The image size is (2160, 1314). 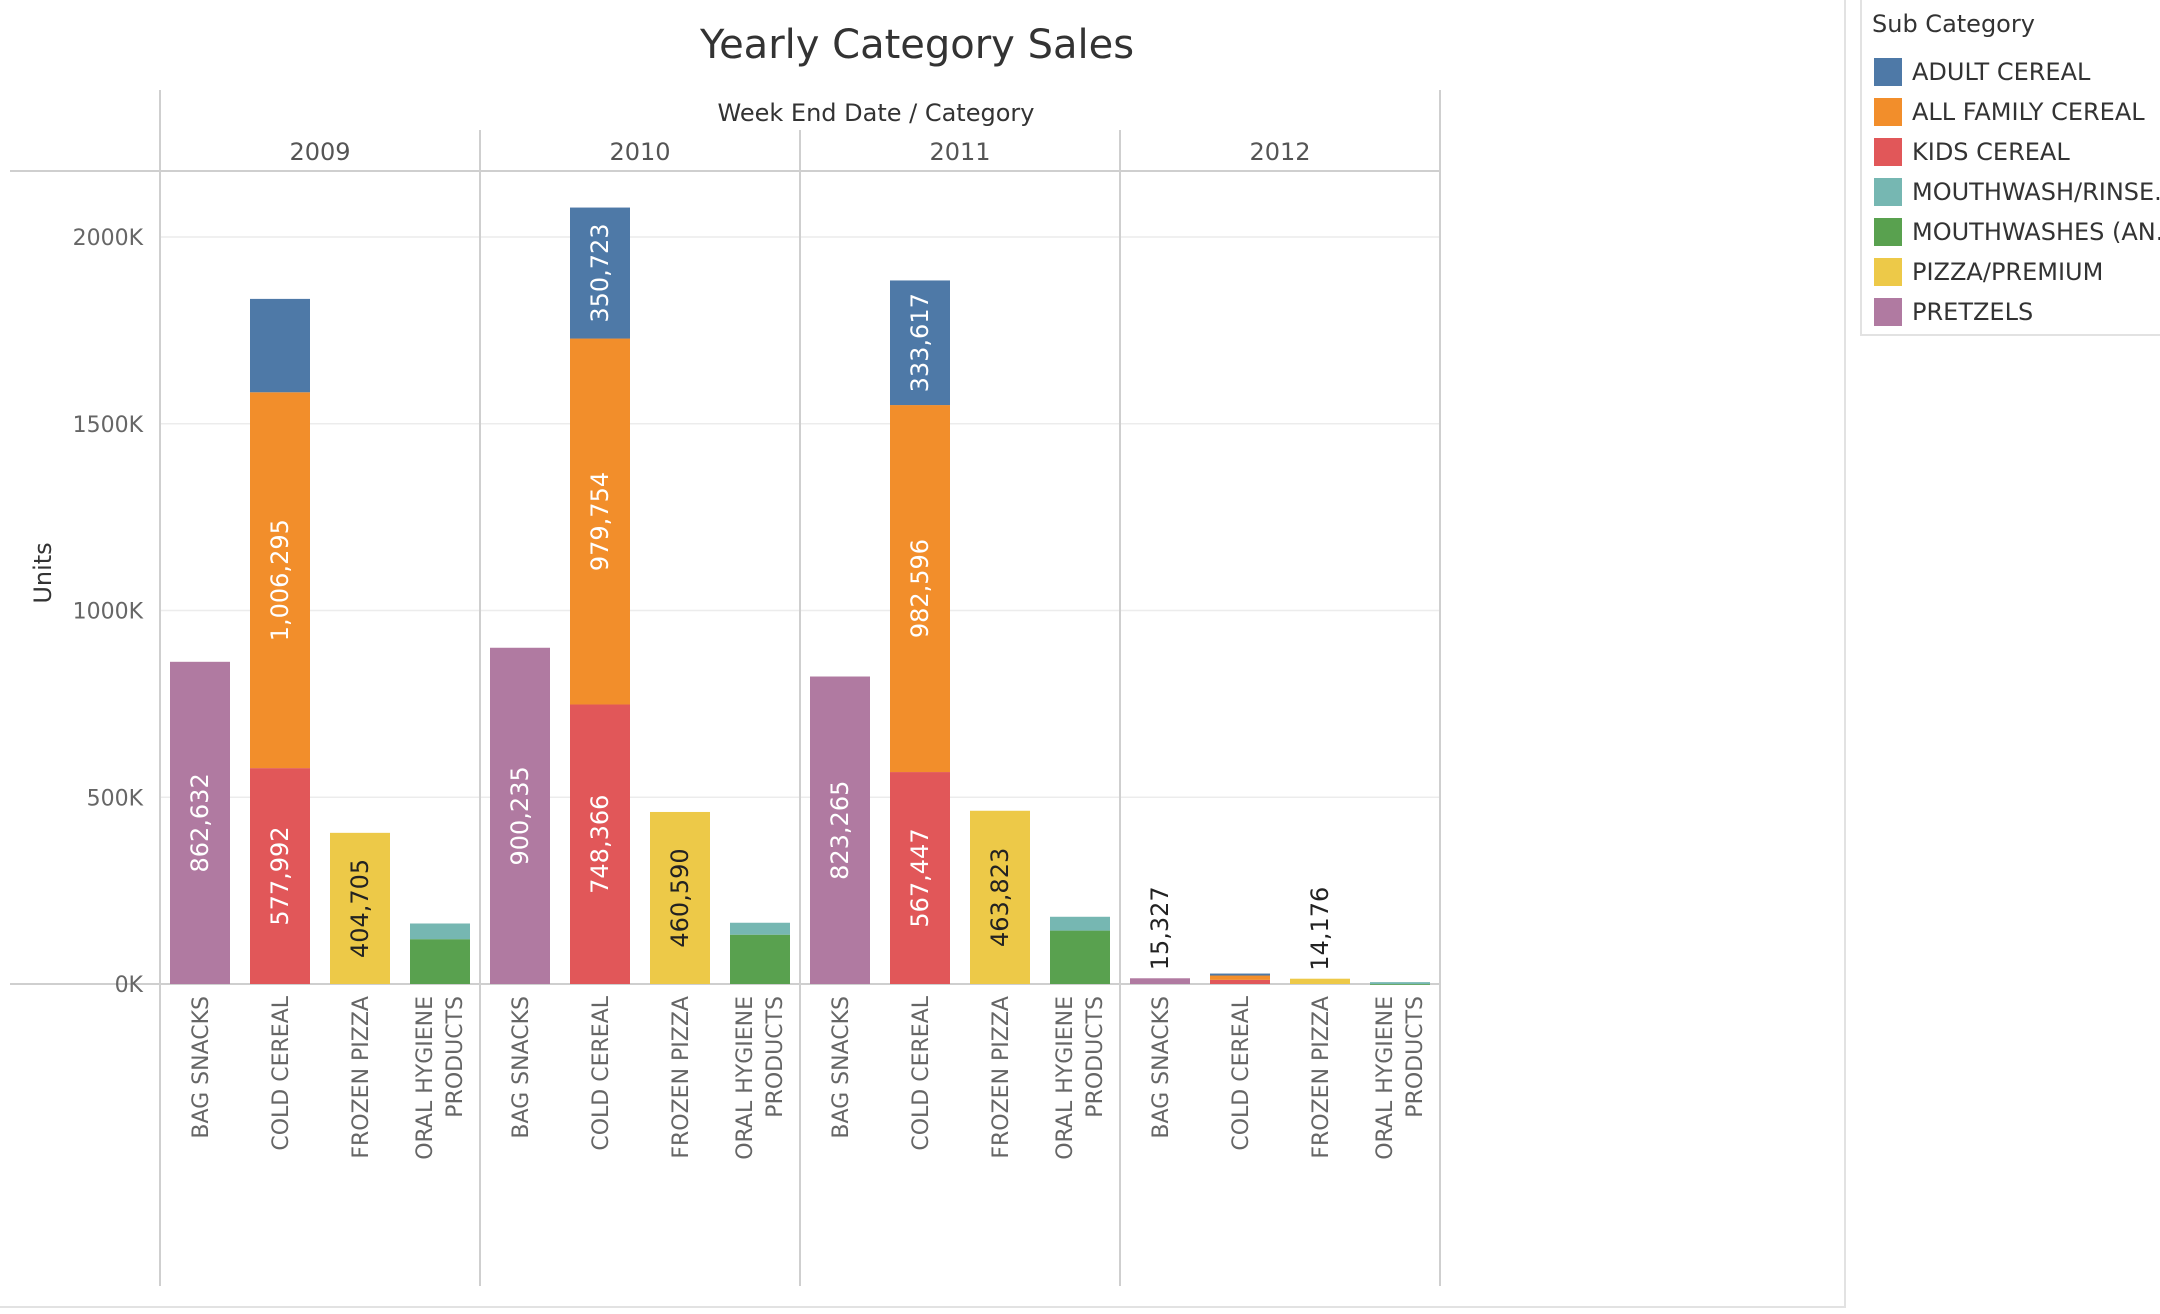 I want to click on legend-item: MOUTHWASH/RINSE.., so click(x=2014, y=192).